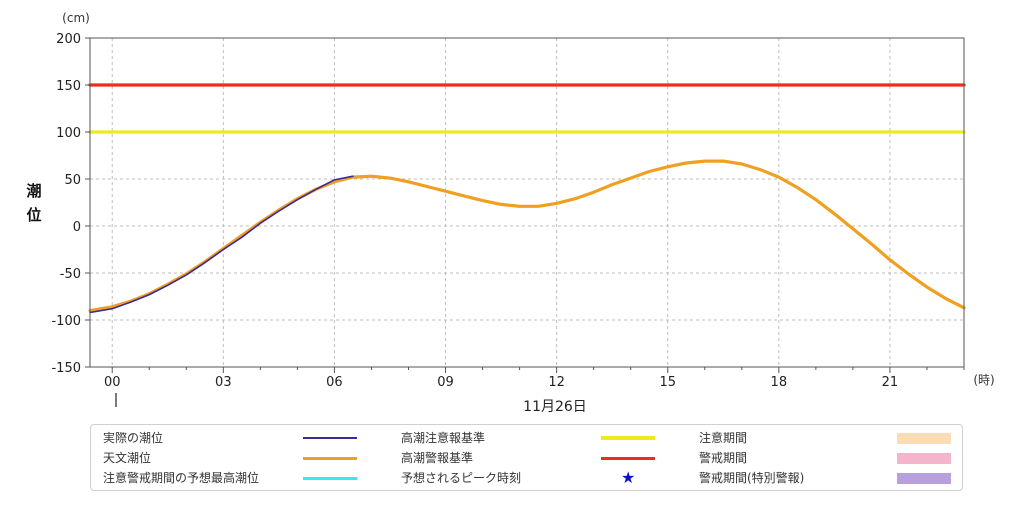  I want to click on y-unit-label: (cm), so click(76, 18).